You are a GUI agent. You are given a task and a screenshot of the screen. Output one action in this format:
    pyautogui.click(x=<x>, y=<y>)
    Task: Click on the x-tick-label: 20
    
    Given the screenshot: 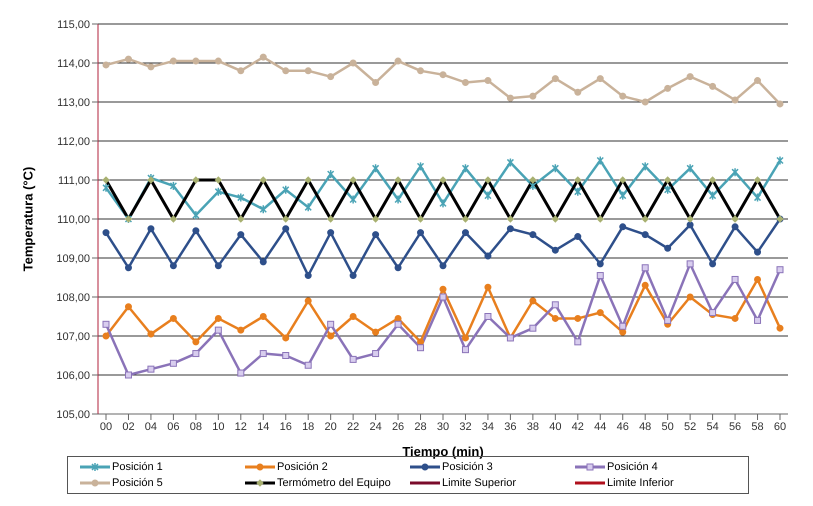 What is the action you would take?
    pyautogui.click(x=330, y=426)
    